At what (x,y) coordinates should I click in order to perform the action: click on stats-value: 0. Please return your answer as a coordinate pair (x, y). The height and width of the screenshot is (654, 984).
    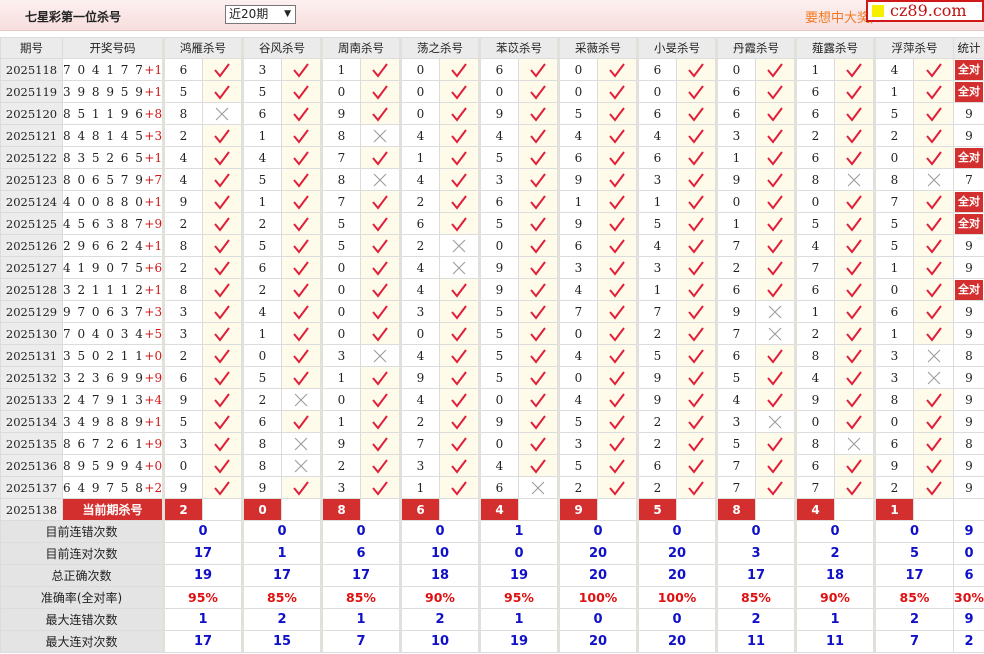
    Looking at the image, I should click on (913, 531).